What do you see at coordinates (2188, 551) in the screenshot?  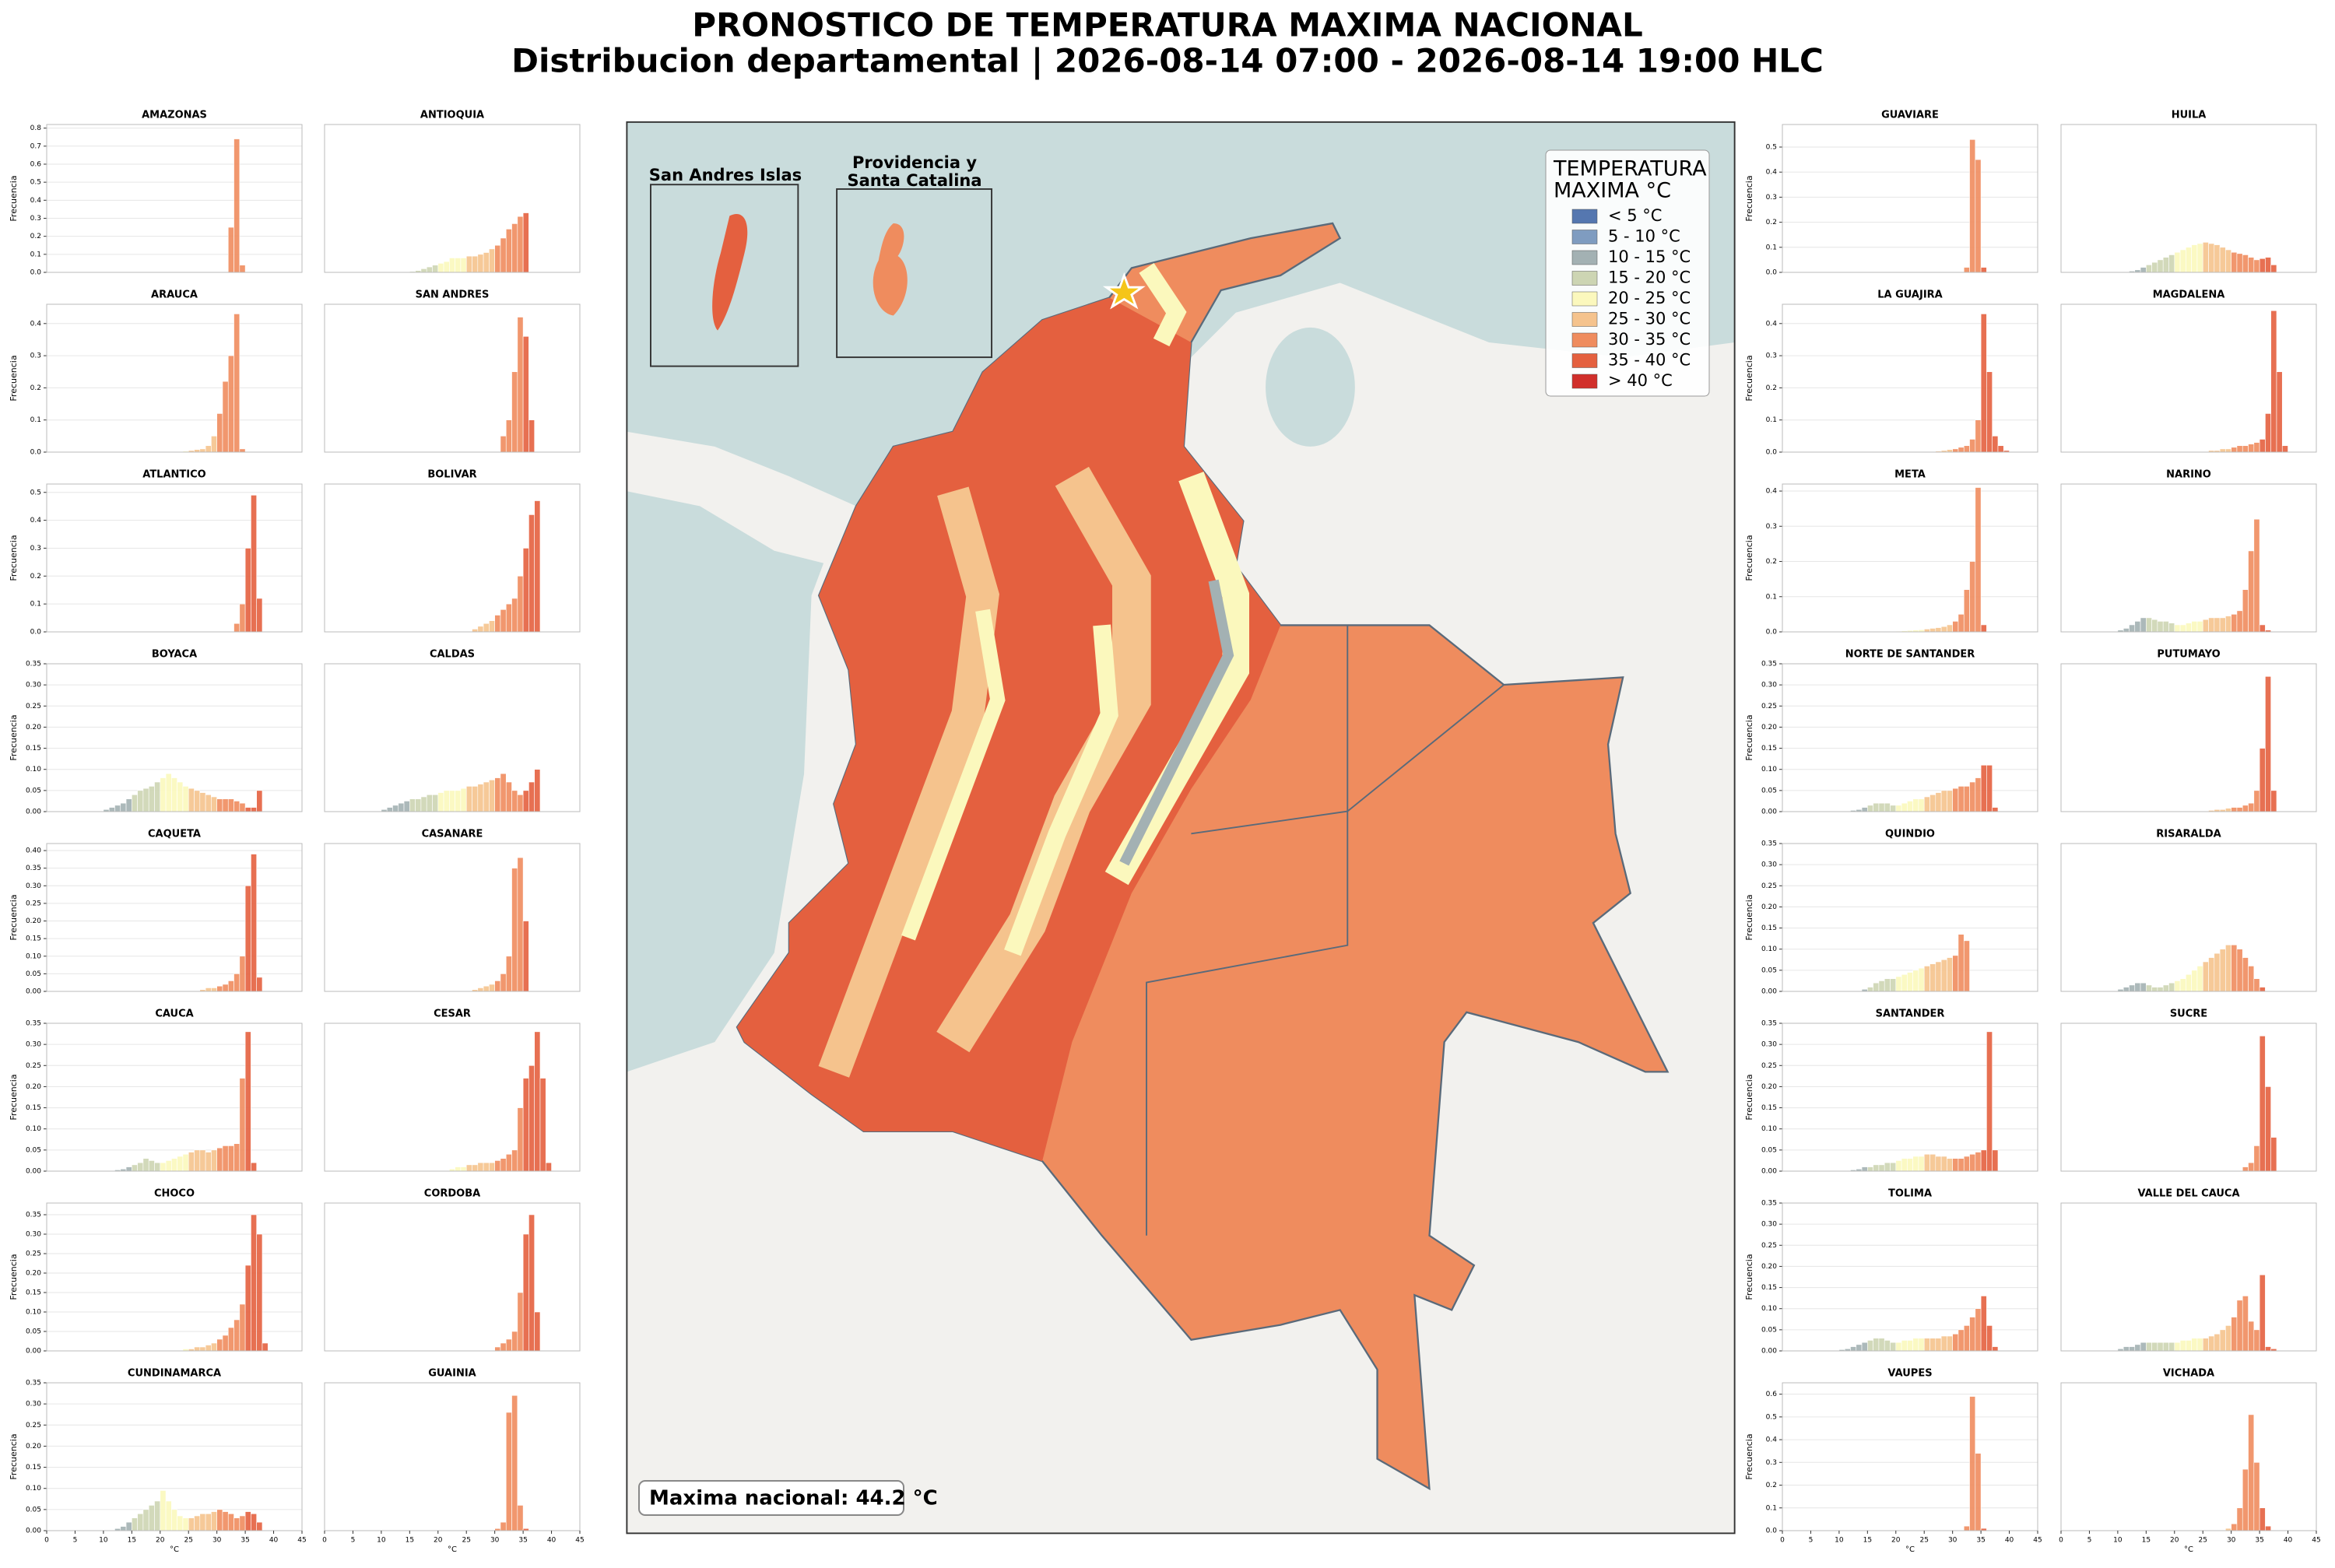 I see `histogram-panel: NARINO` at bounding box center [2188, 551].